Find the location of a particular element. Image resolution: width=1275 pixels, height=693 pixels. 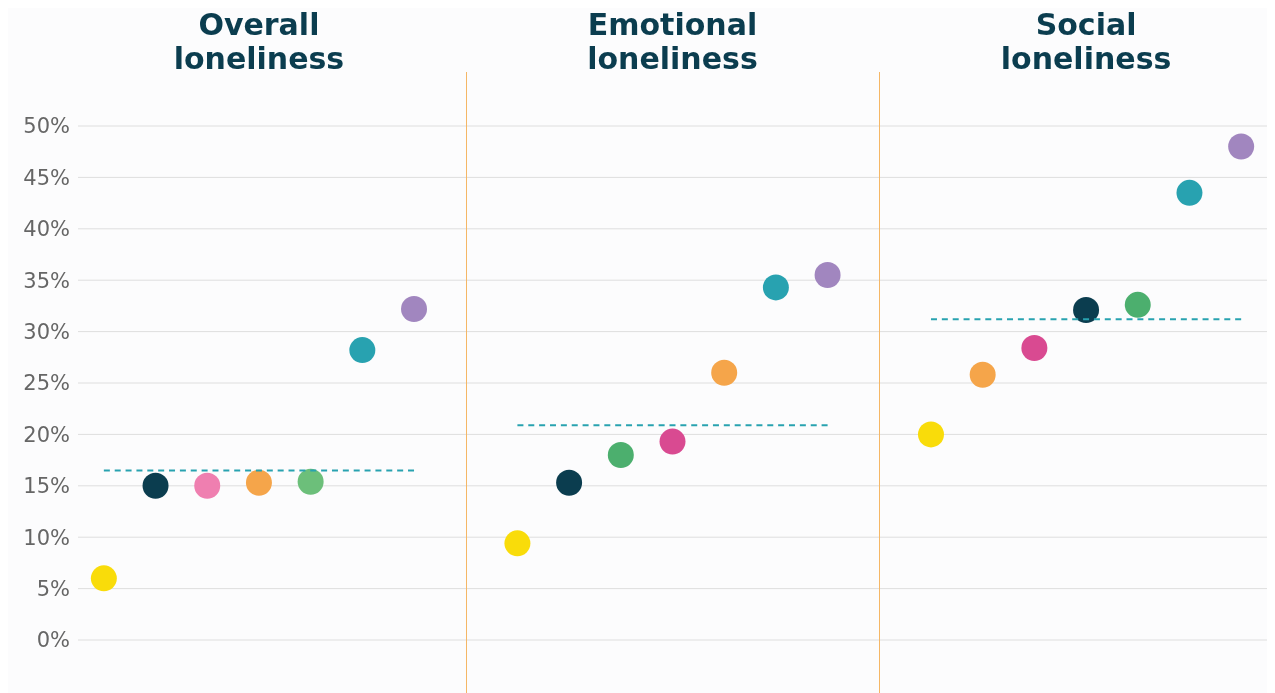

y-tick-label: 0% is located at coordinates (53, 640).